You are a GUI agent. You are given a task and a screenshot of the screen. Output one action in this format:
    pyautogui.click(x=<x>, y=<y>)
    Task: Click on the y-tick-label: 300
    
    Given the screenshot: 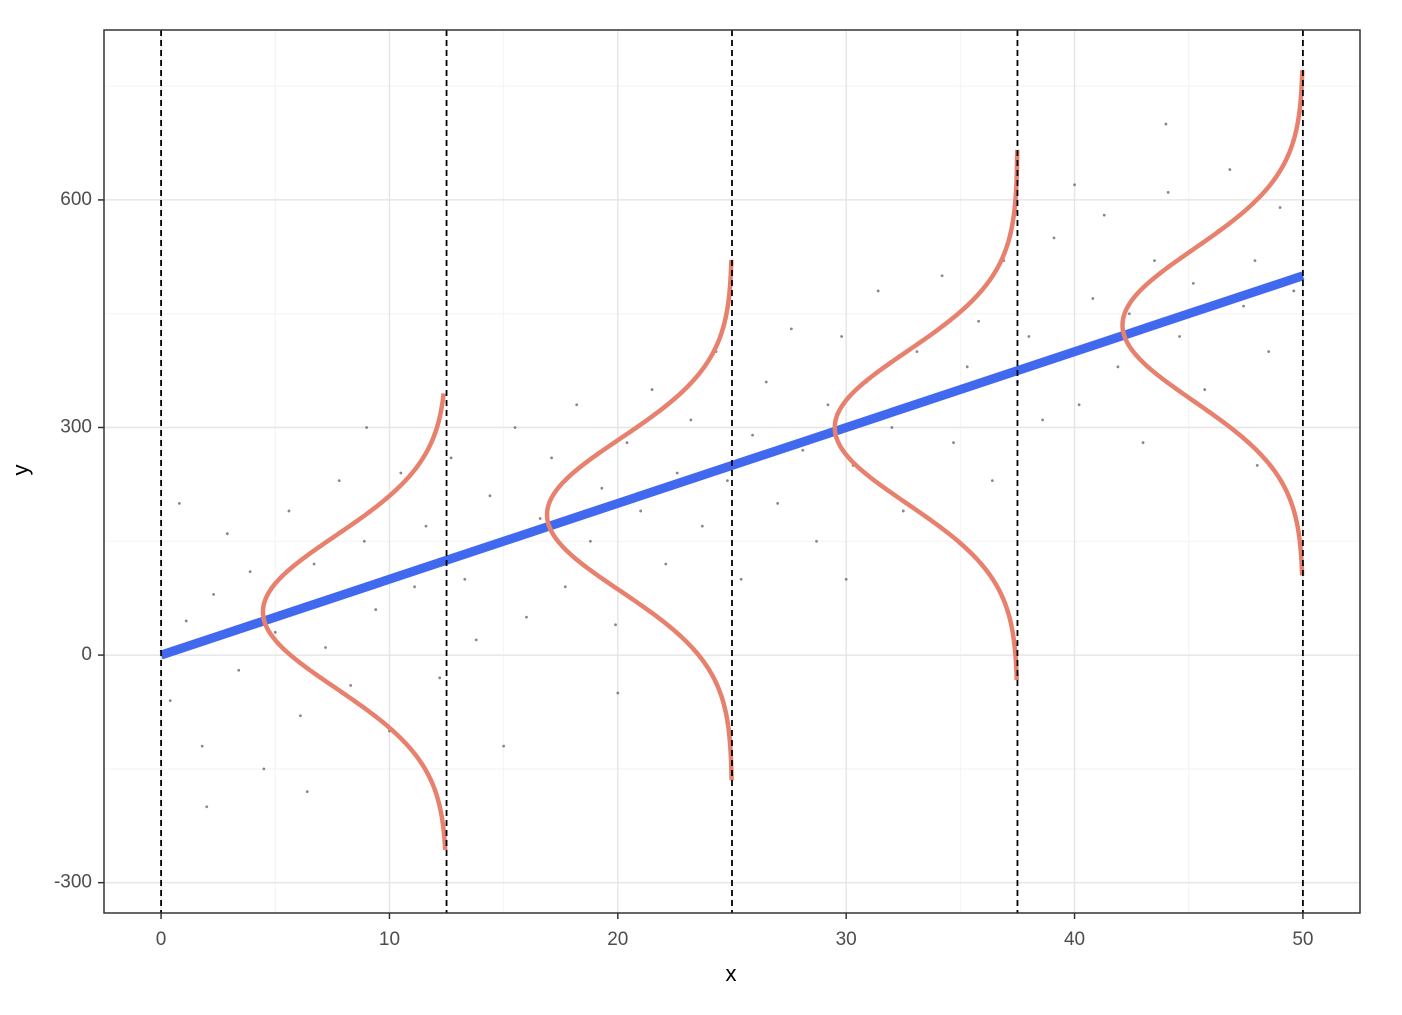 What is the action you would take?
    pyautogui.click(x=76, y=427)
    